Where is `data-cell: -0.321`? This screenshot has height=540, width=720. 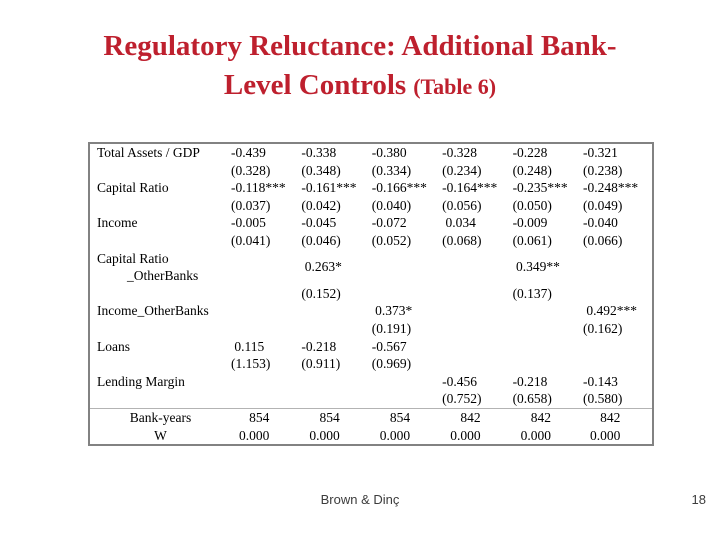 data-cell: -0.321 is located at coordinates (600, 152).